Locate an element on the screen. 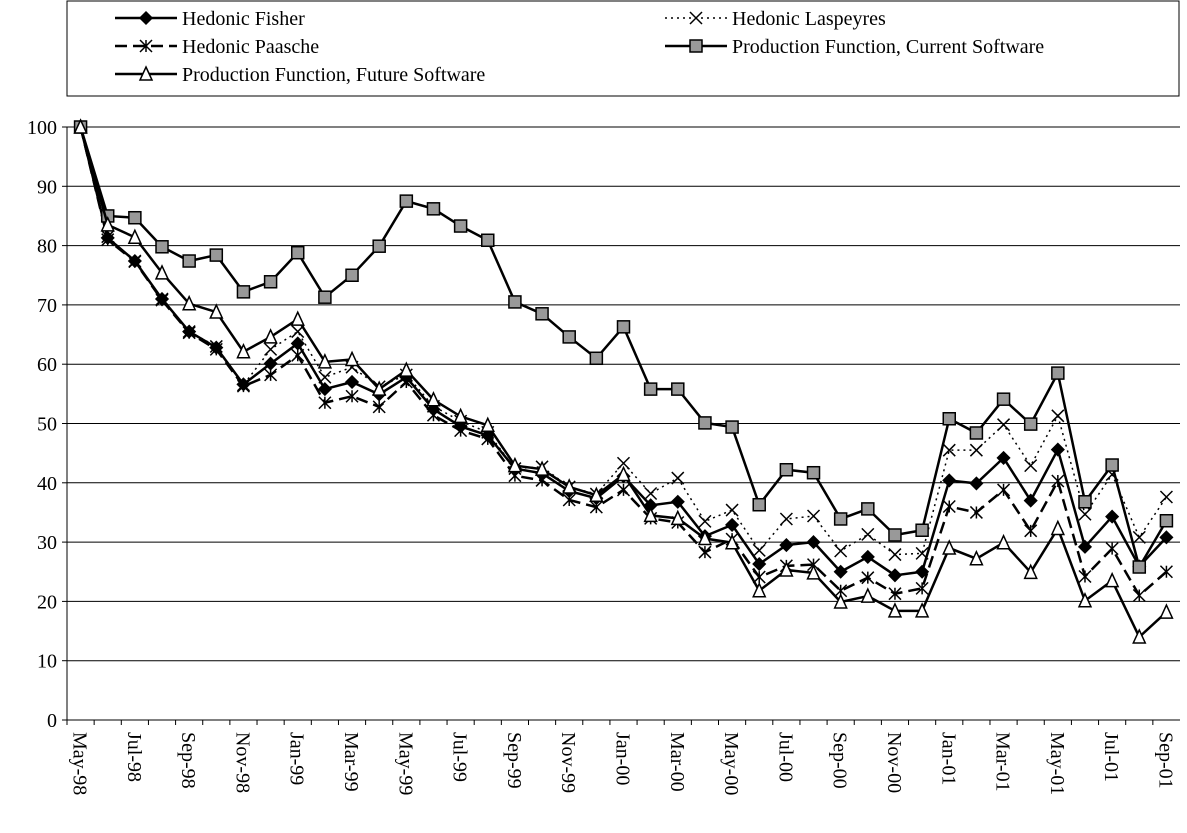  x-tick-label: May-99 is located at coordinates (405, 763).